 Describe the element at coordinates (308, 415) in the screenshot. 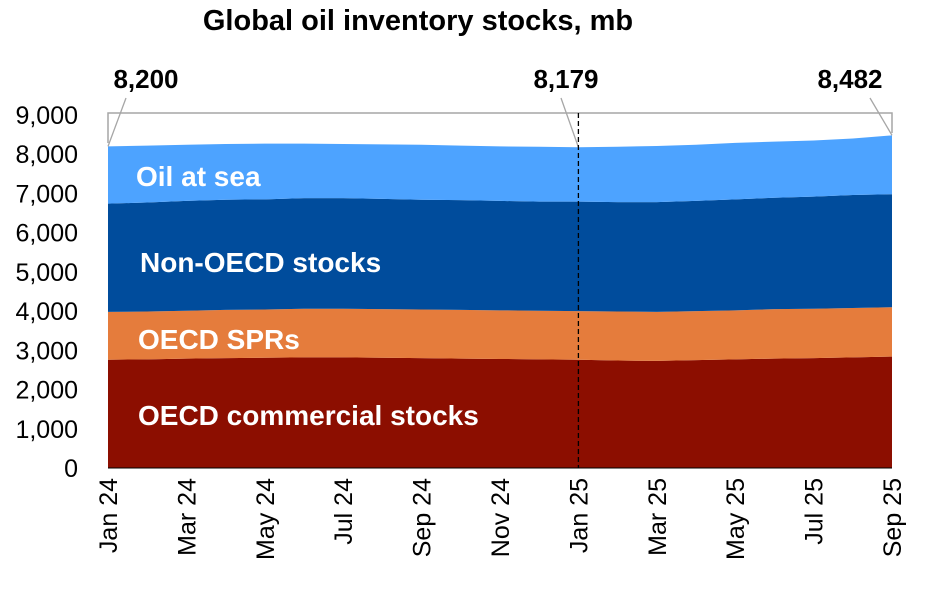

I see `series-label-oecd-commercial-stocks: OECD commercial stocks` at that location.